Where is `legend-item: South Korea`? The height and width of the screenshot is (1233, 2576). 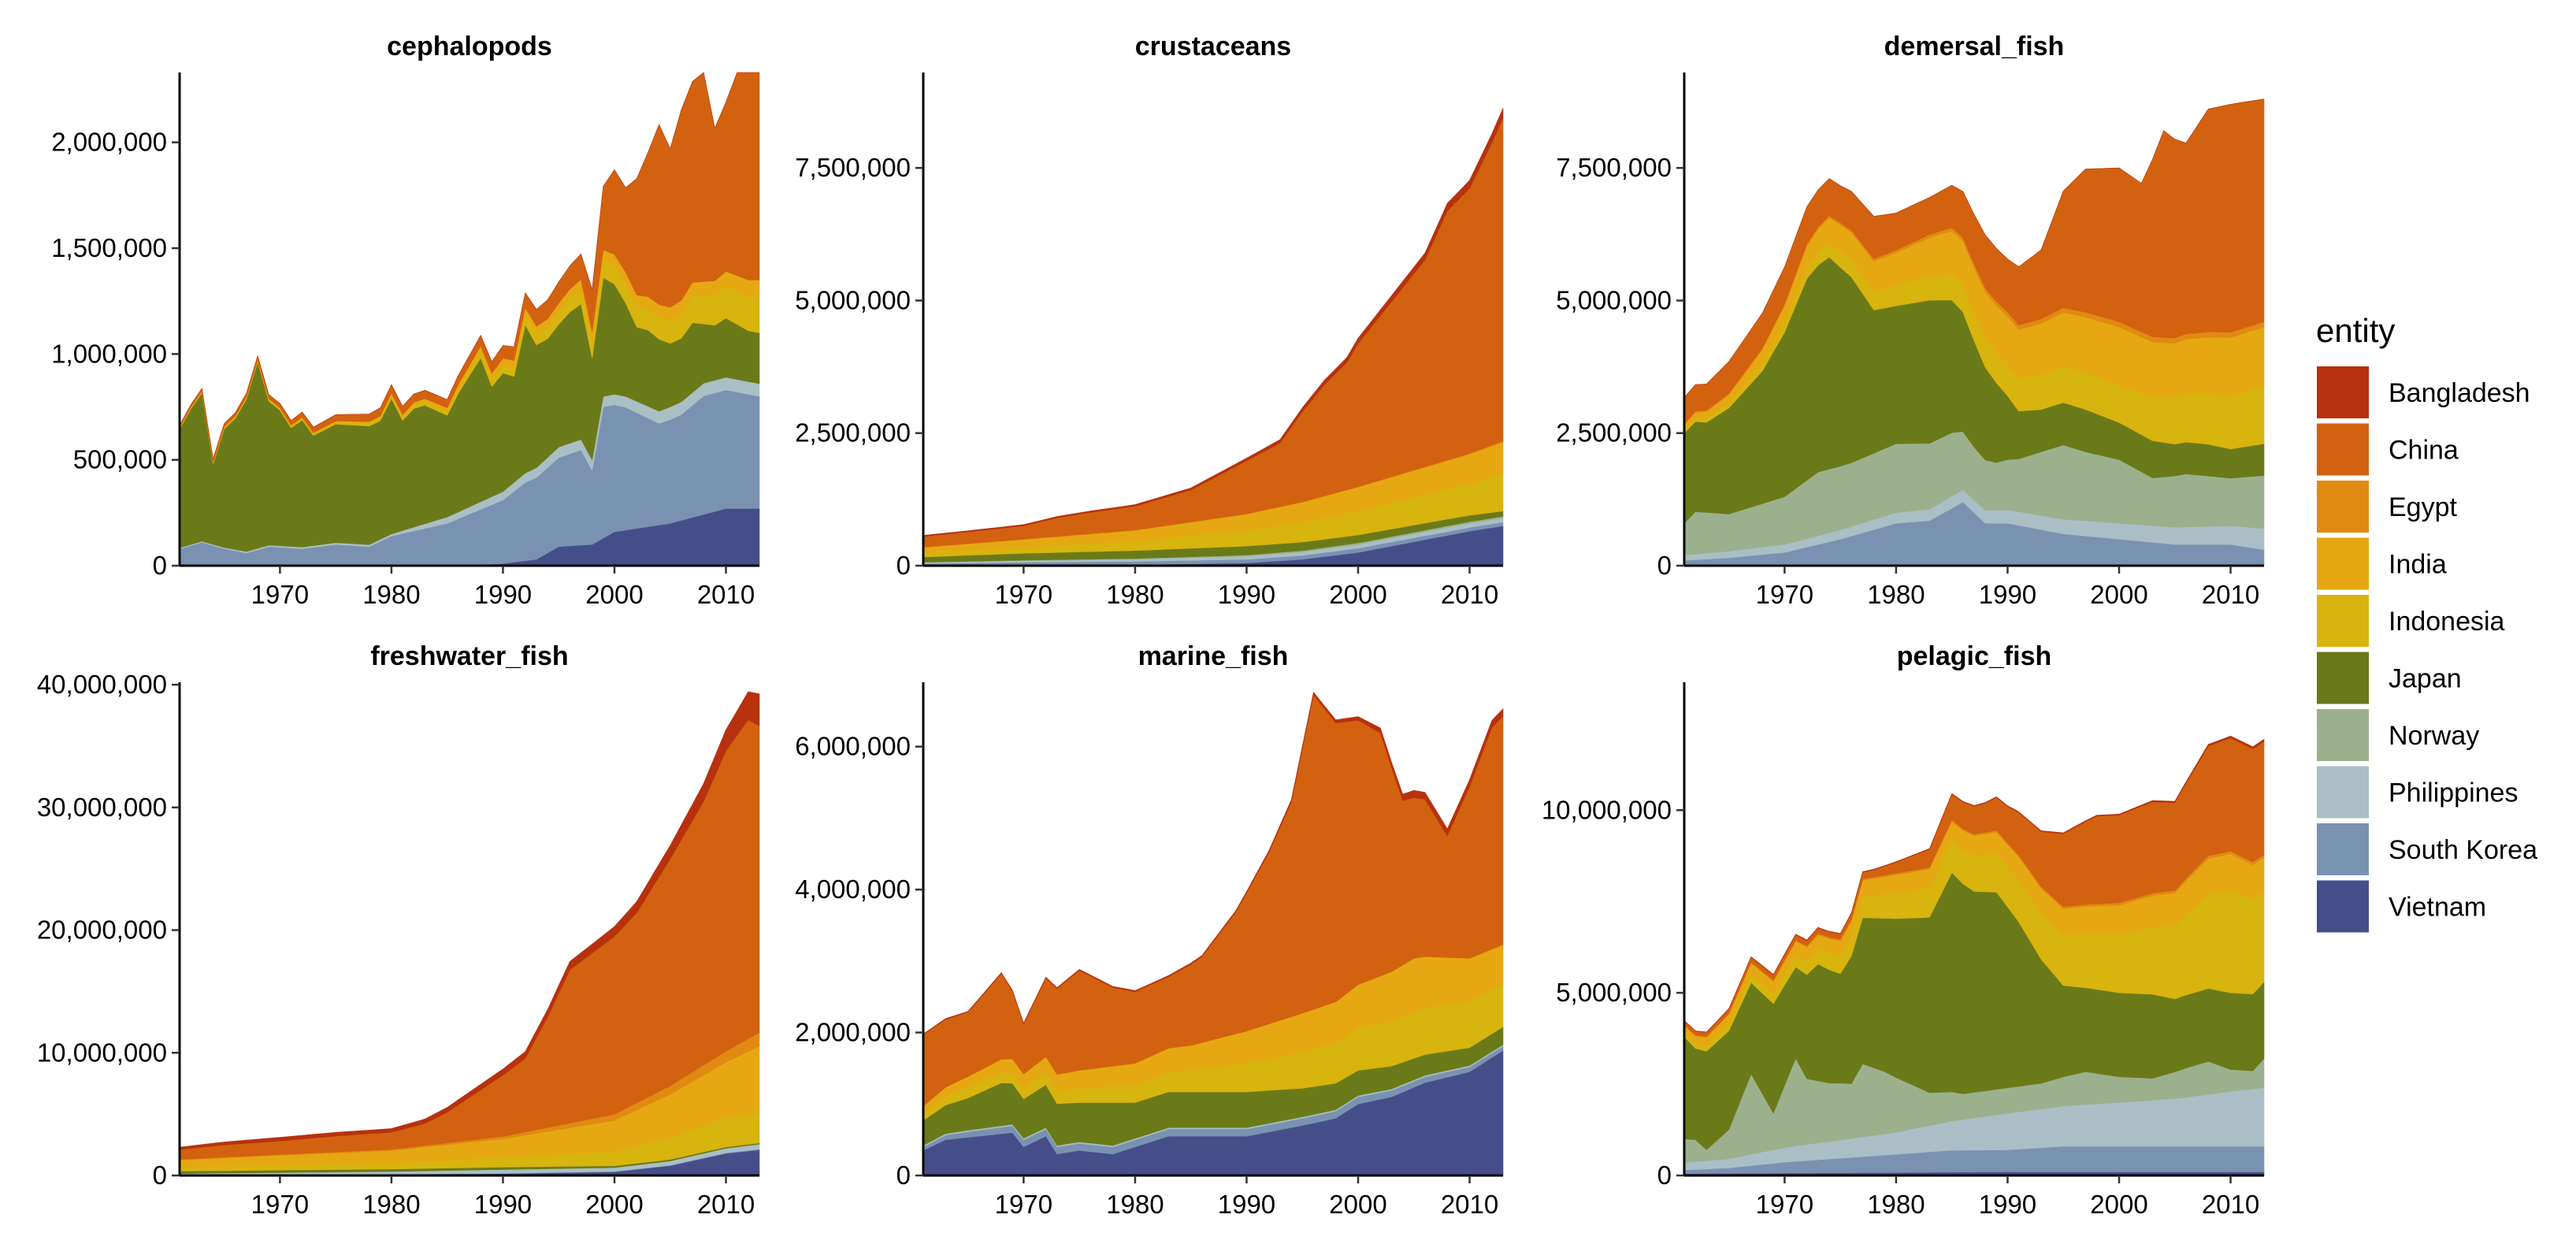 legend-item: South Korea is located at coordinates (2426, 850).